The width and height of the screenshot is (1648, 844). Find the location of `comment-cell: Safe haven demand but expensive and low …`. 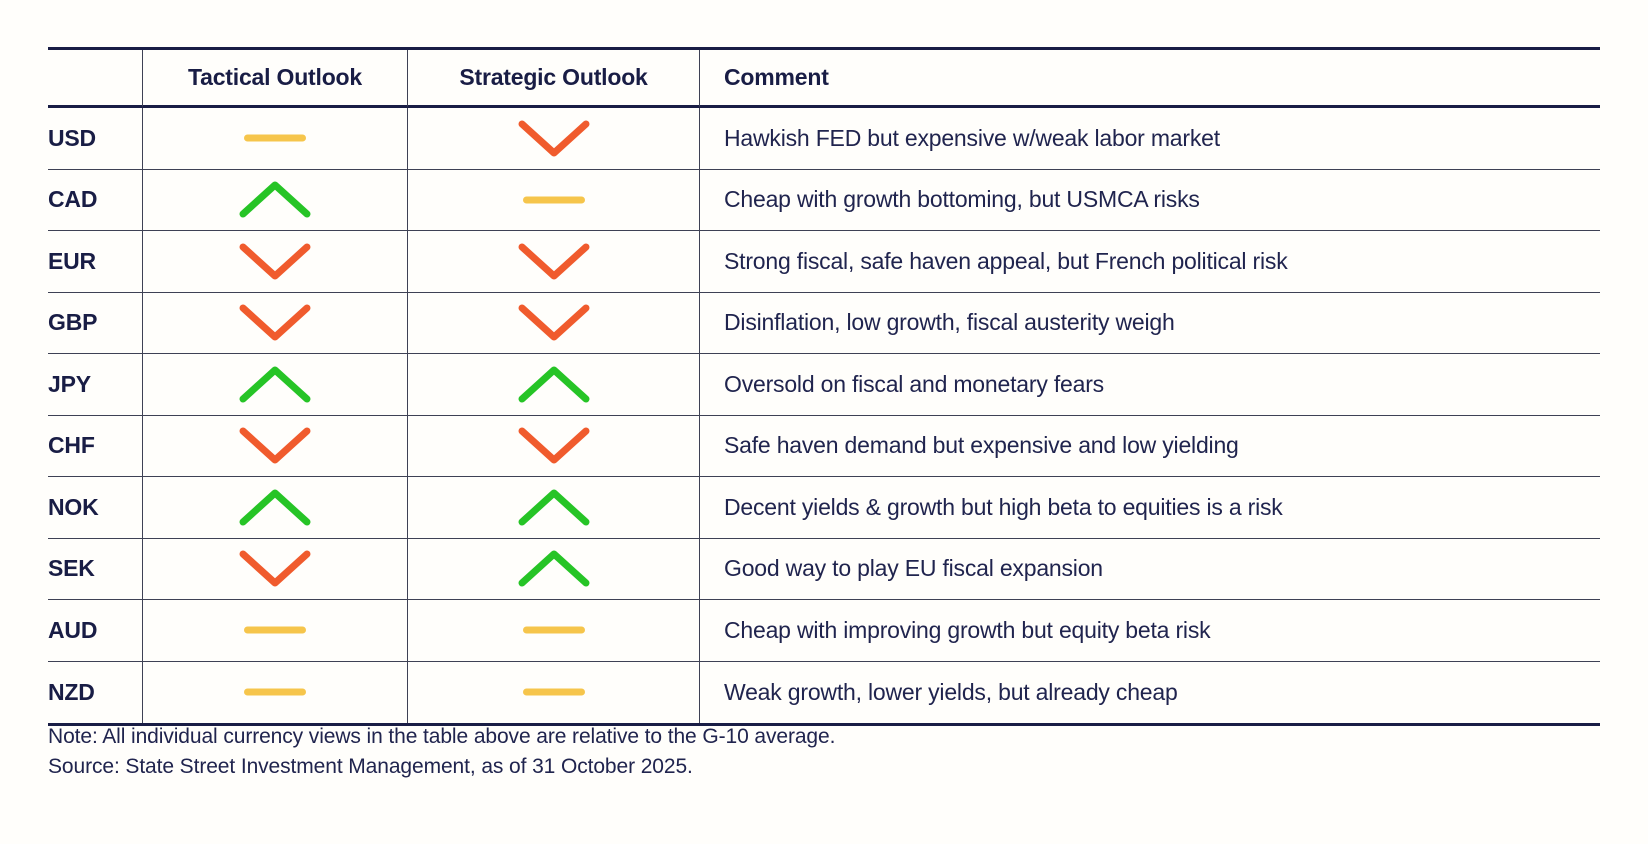

comment-cell: Safe haven demand but expensive and low … is located at coordinates (1149, 446).